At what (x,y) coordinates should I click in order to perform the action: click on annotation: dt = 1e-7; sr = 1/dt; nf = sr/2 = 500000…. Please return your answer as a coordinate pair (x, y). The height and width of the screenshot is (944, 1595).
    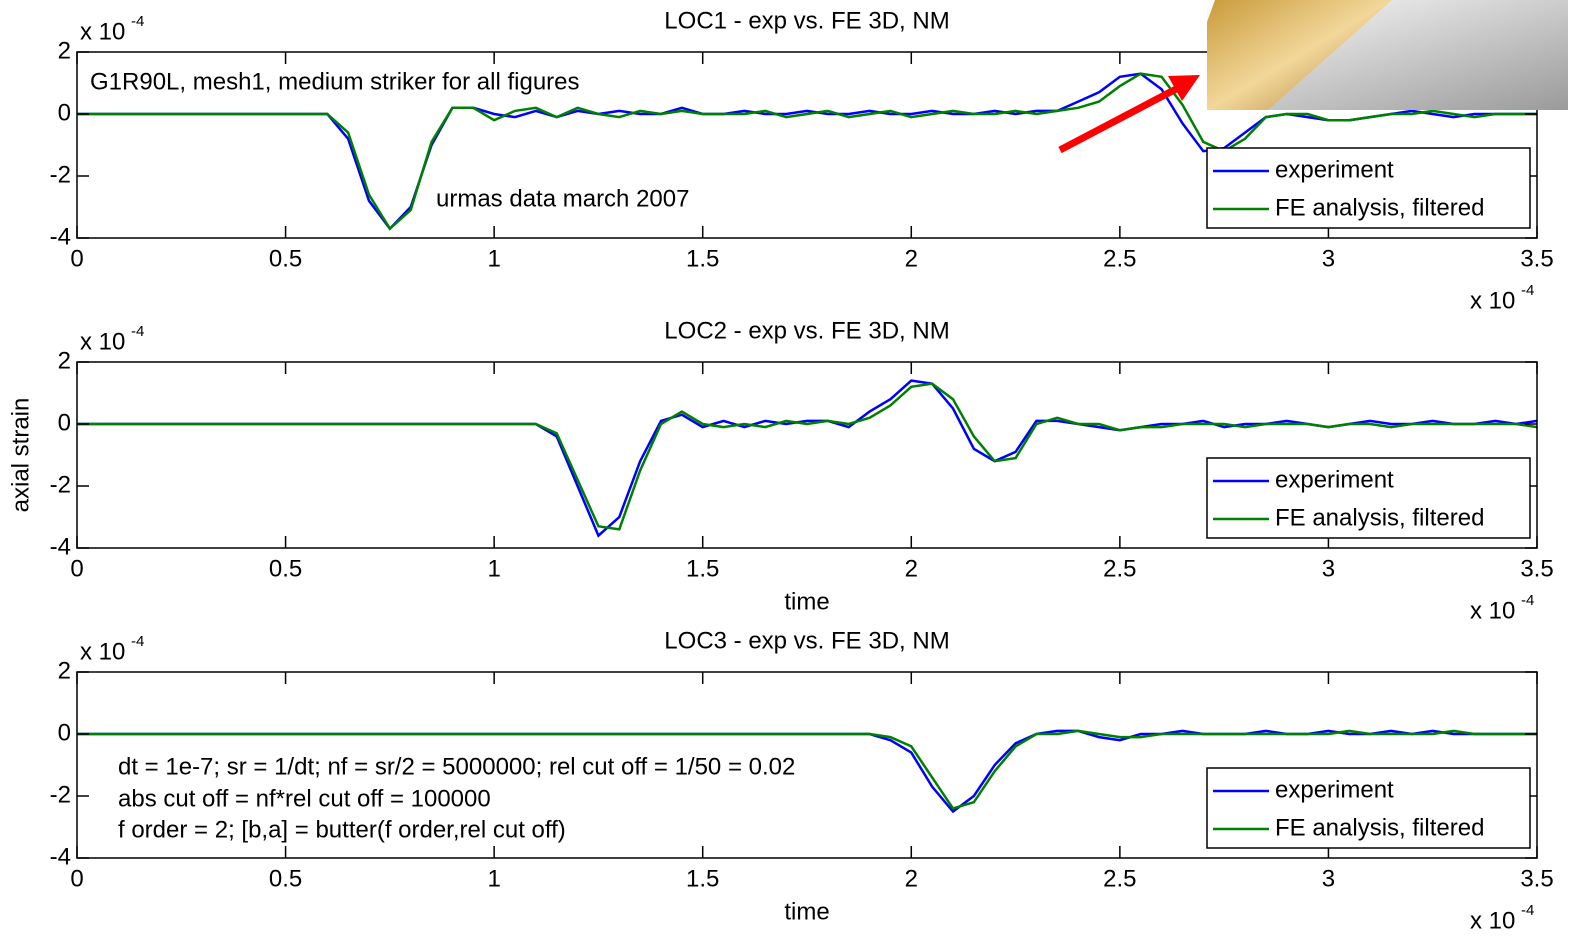
    Looking at the image, I should click on (456, 766).